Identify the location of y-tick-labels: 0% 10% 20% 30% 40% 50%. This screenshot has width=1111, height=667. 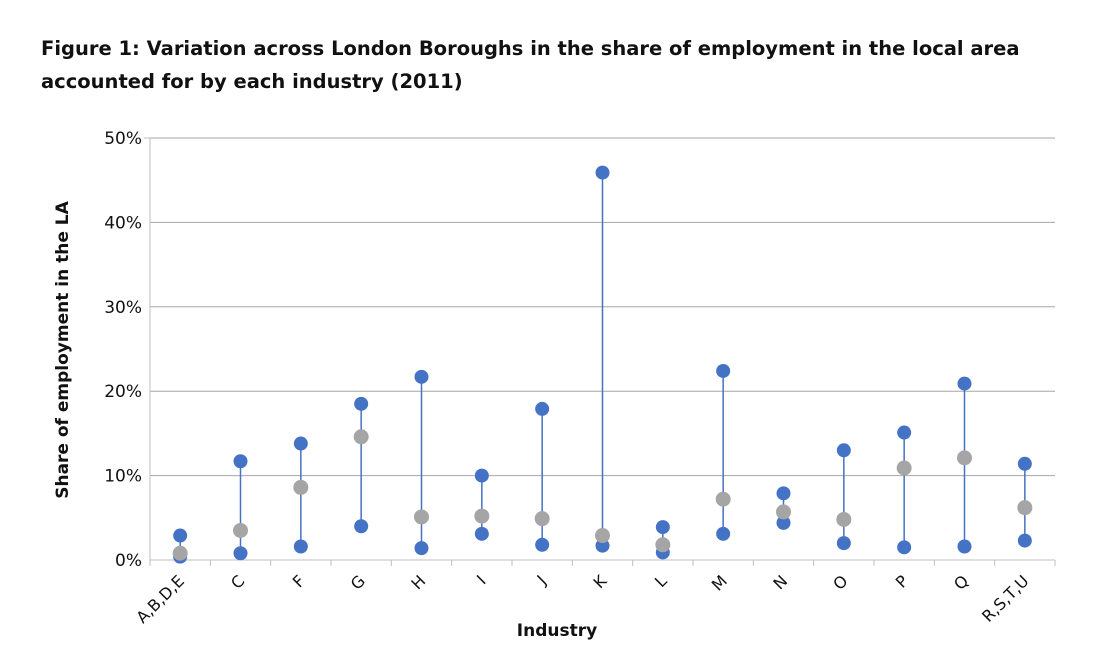
(123, 350).